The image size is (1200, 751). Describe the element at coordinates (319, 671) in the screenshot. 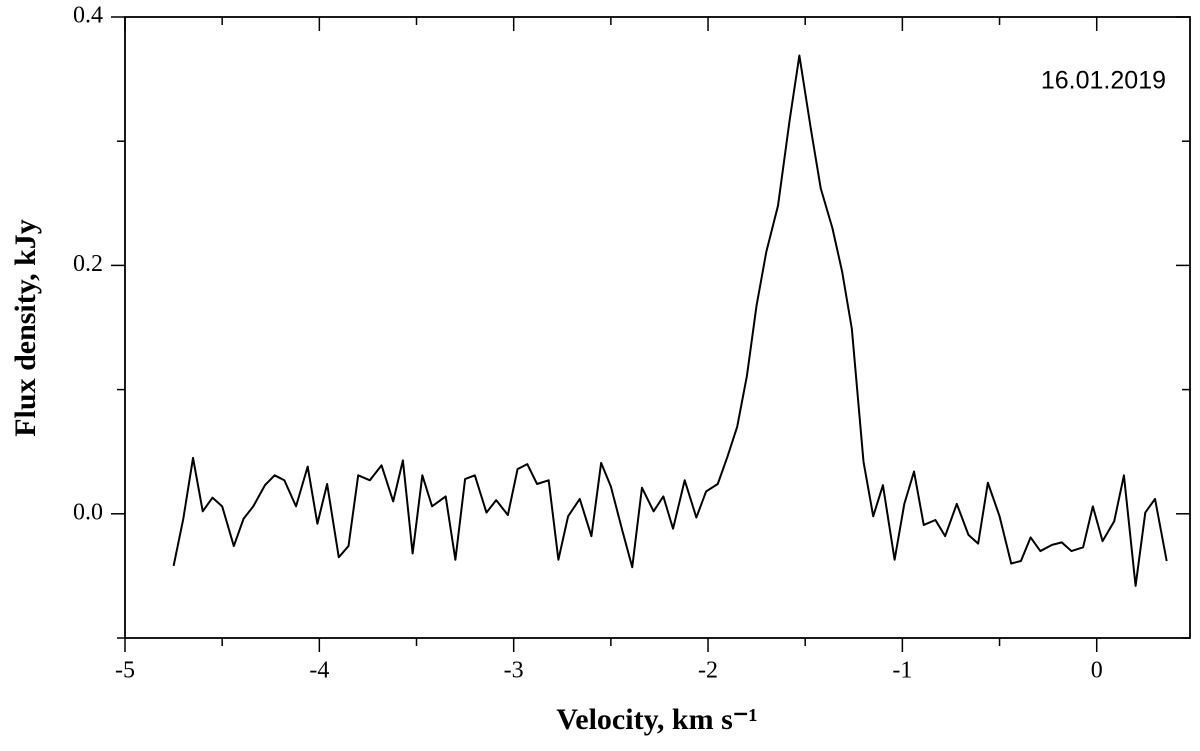

I see `x-tick-label: -4` at that location.